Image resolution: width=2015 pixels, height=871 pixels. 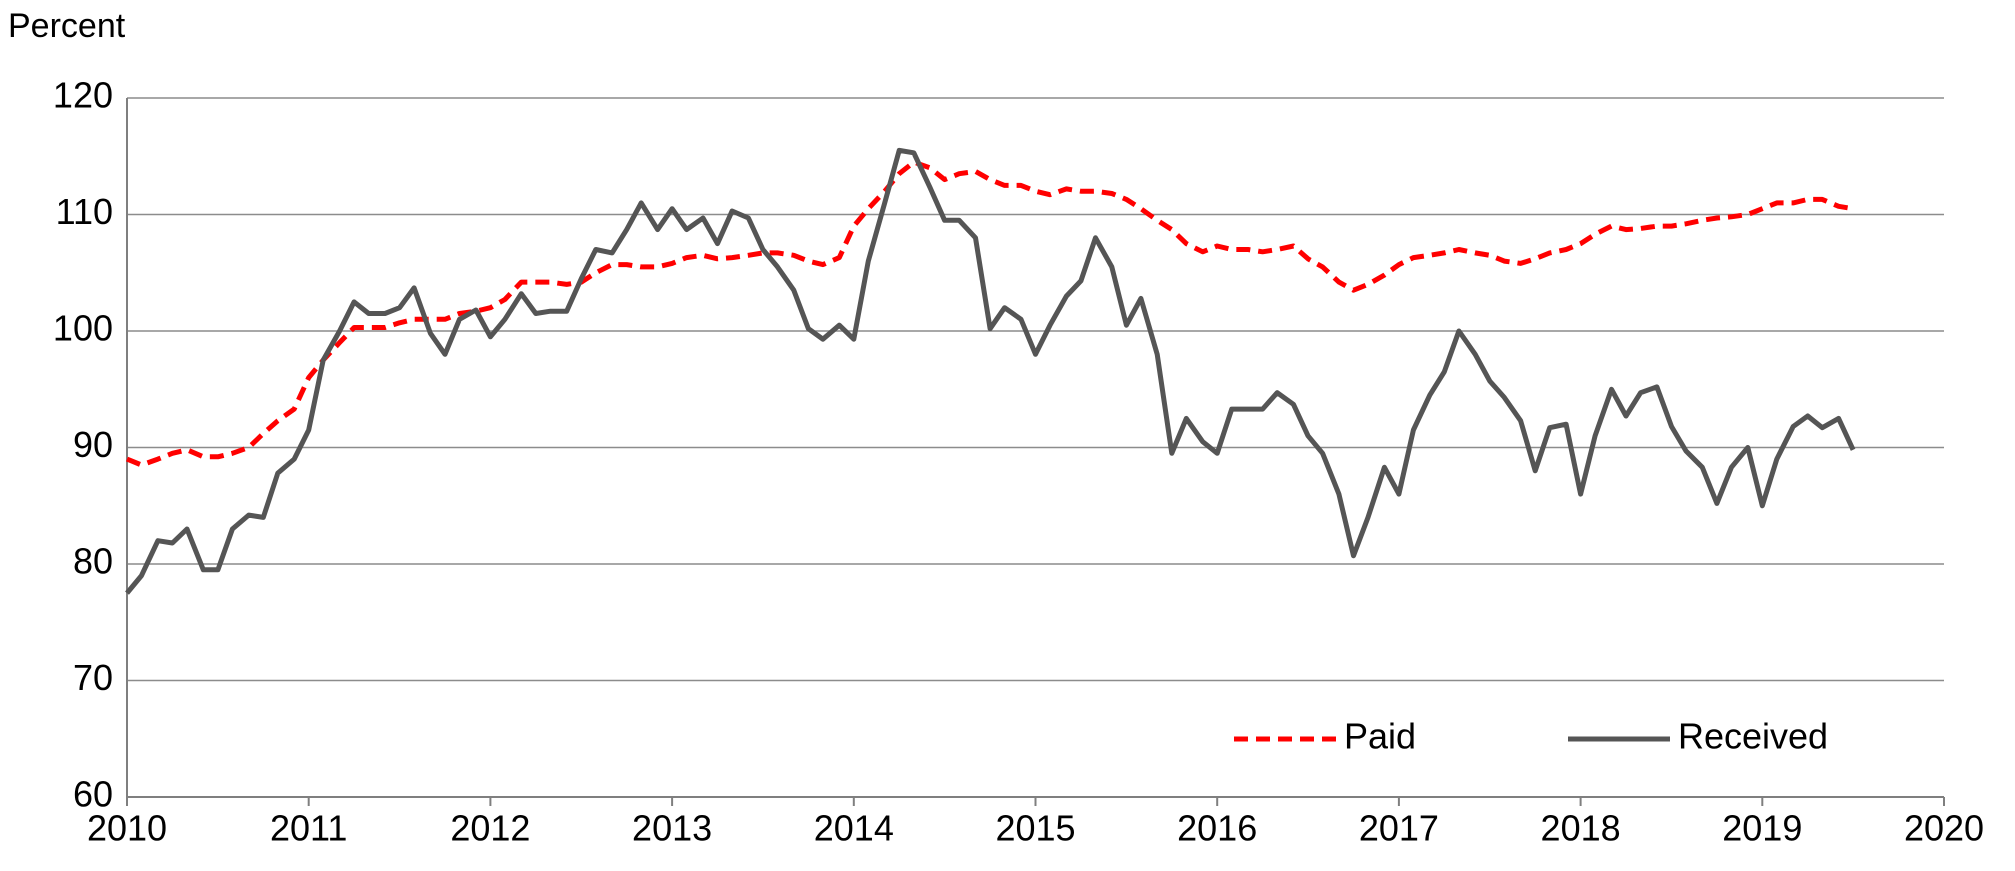 What do you see at coordinates (1581, 828) in the screenshot?
I see `x-tick-label: 2018` at bounding box center [1581, 828].